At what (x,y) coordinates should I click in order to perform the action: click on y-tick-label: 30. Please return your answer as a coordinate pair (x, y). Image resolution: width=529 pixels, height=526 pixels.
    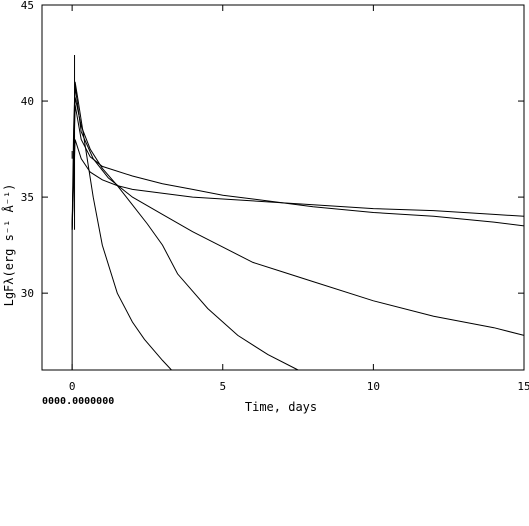
    Looking at the image, I should click on (27, 293).